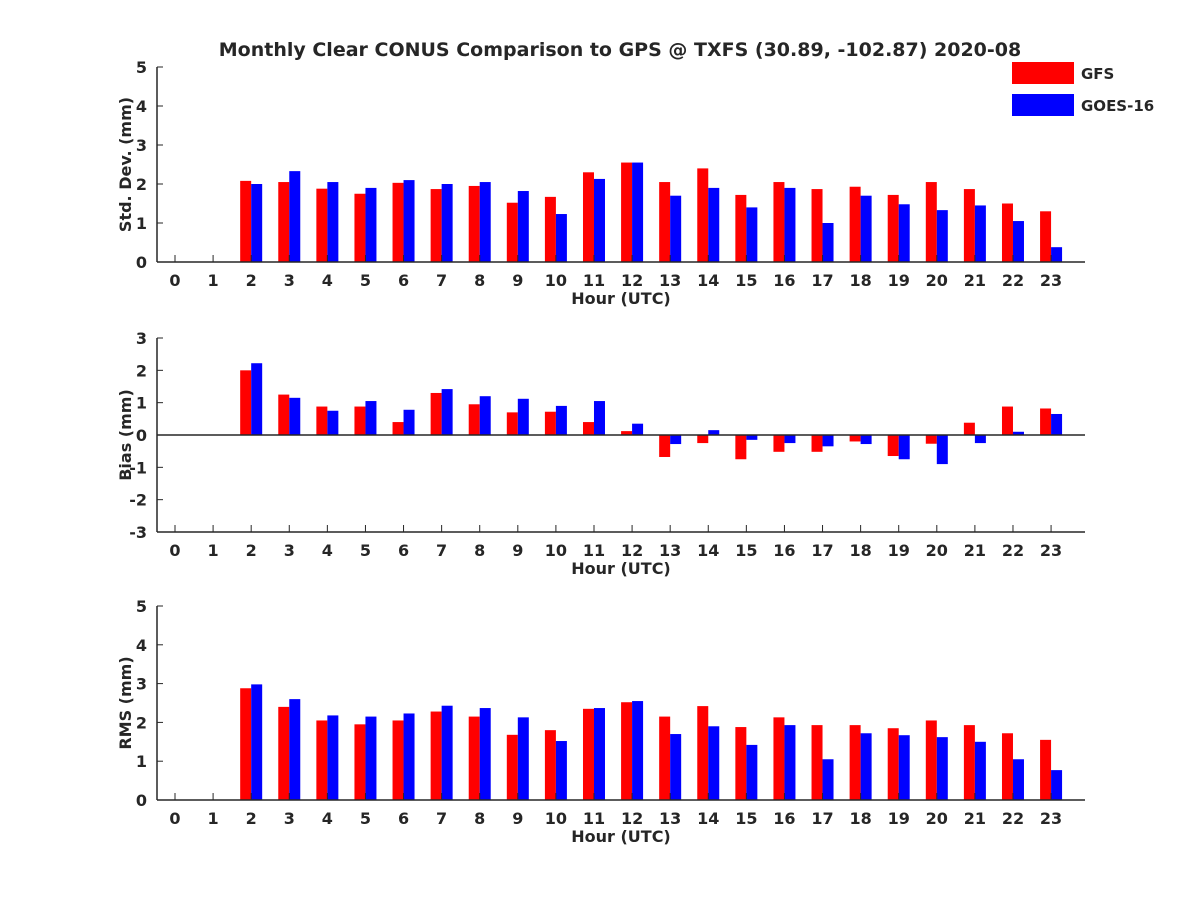 The height and width of the screenshot is (900, 1200). What do you see at coordinates (556, 280) in the screenshot?
I see `x-tick-label: 10` at bounding box center [556, 280].